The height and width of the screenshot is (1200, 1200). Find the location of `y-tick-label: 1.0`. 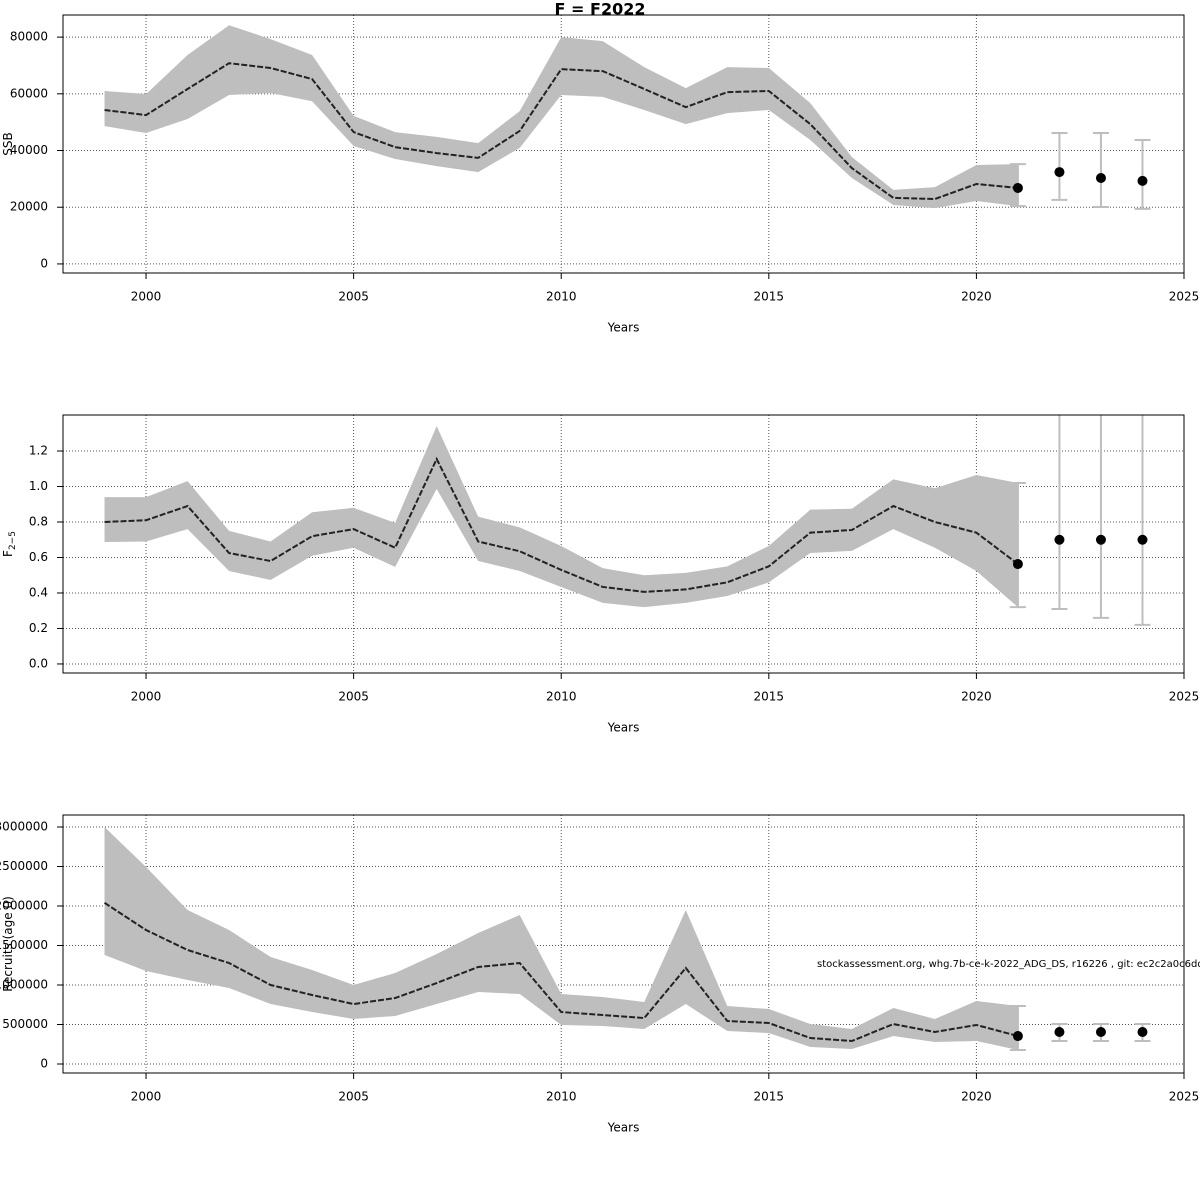

y-tick-label: 1.0 is located at coordinates (38, 486).